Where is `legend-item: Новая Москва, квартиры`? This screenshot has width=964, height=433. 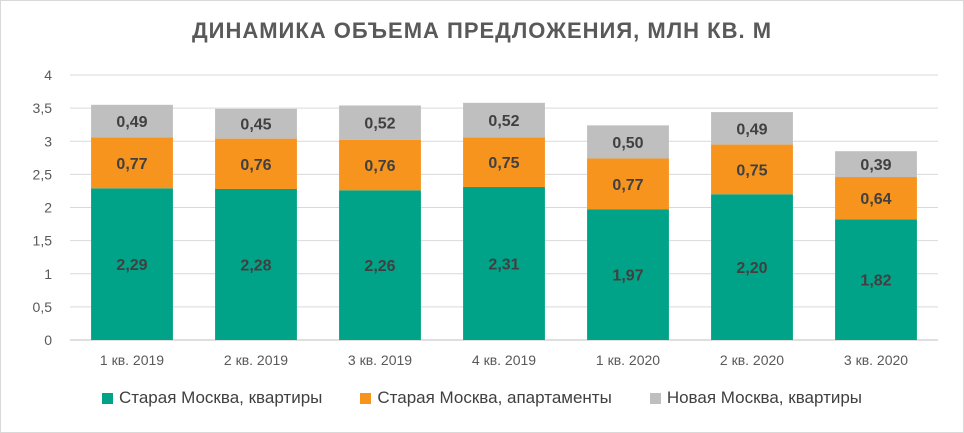 legend-item: Новая Москва, квартиры is located at coordinates (756, 398).